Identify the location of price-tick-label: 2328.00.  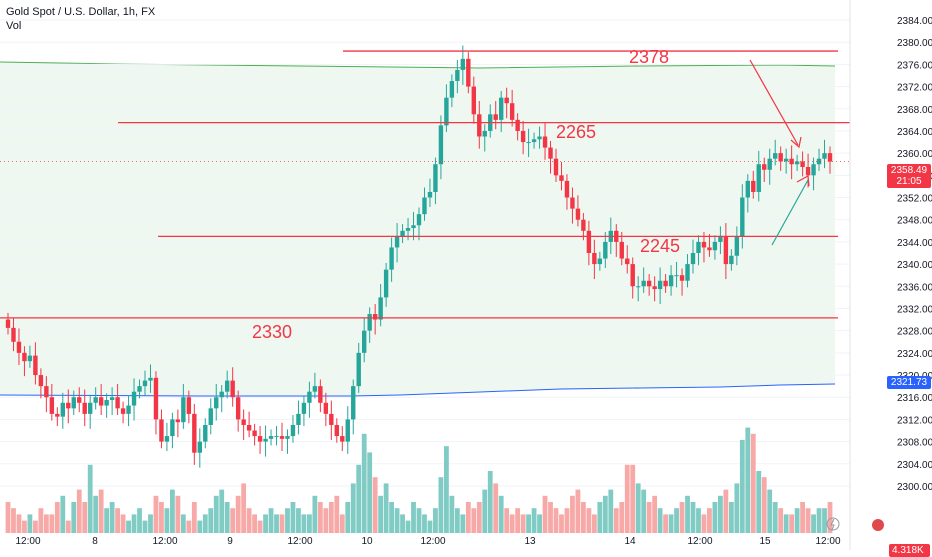
(914, 332).